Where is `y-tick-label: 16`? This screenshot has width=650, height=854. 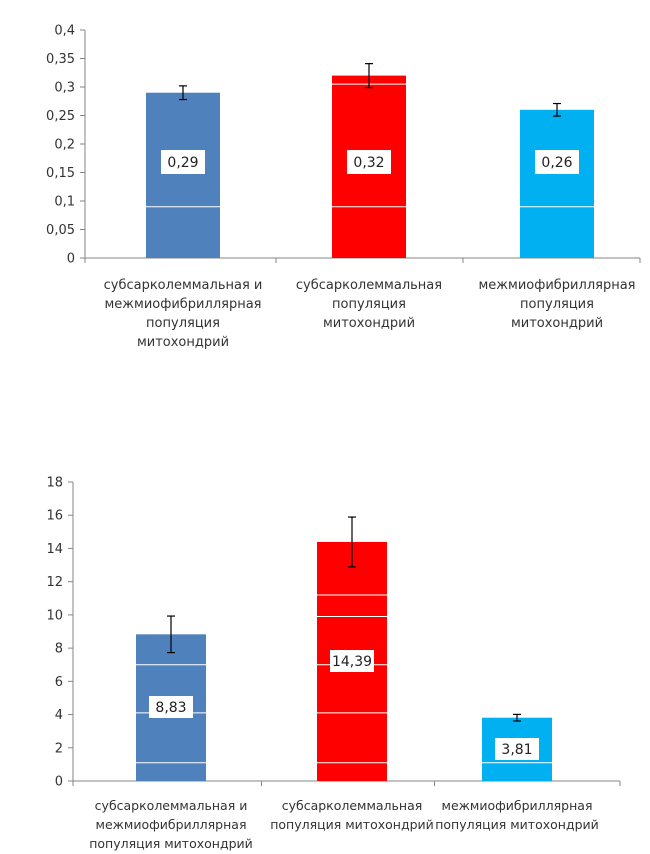
y-tick-label: 16 is located at coordinates (54, 516).